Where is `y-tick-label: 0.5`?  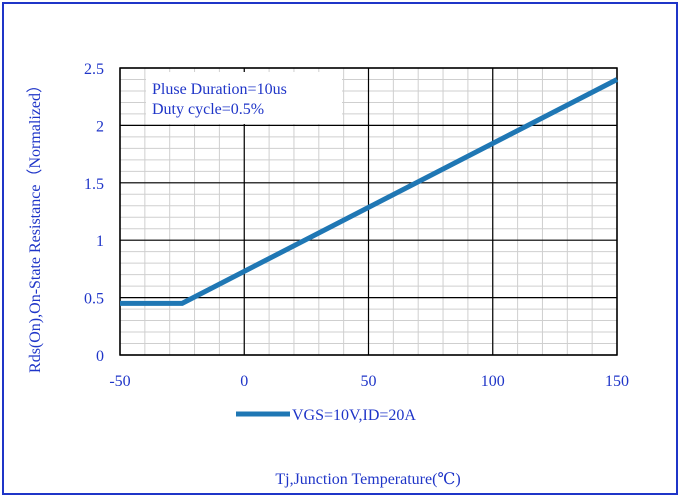 y-tick-label: 0.5 is located at coordinates (94, 299).